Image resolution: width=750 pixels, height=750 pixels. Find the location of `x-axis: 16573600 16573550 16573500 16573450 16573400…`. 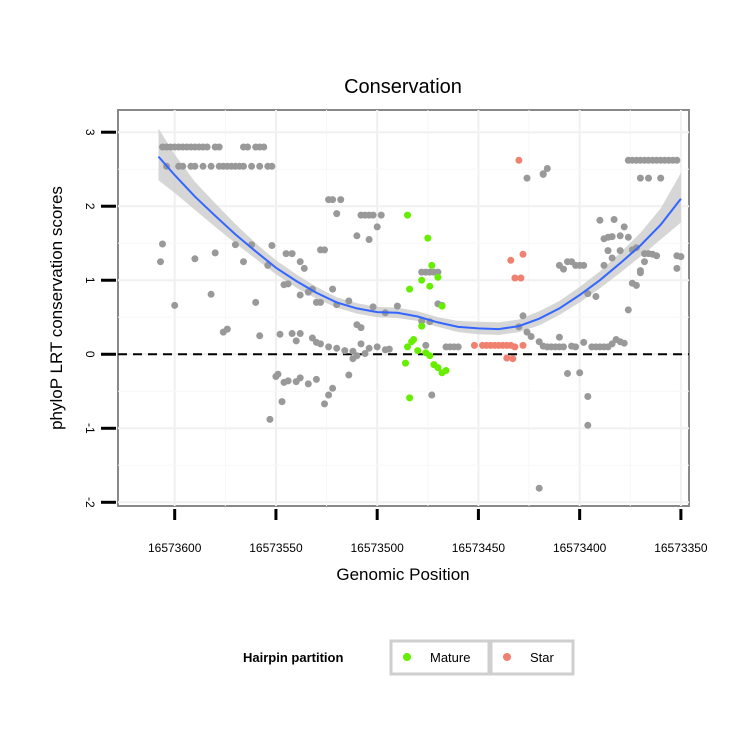

x-axis: 16573600 16573550 16573500 16573450 16573400… is located at coordinates (428, 532).